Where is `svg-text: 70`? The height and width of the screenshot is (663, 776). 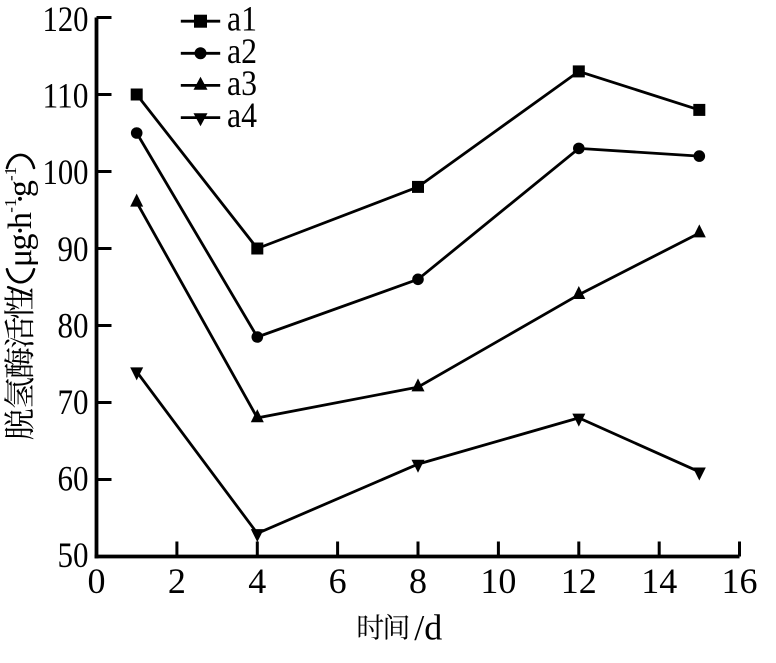
svg-text: 70 is located at coordinates (73, 402).